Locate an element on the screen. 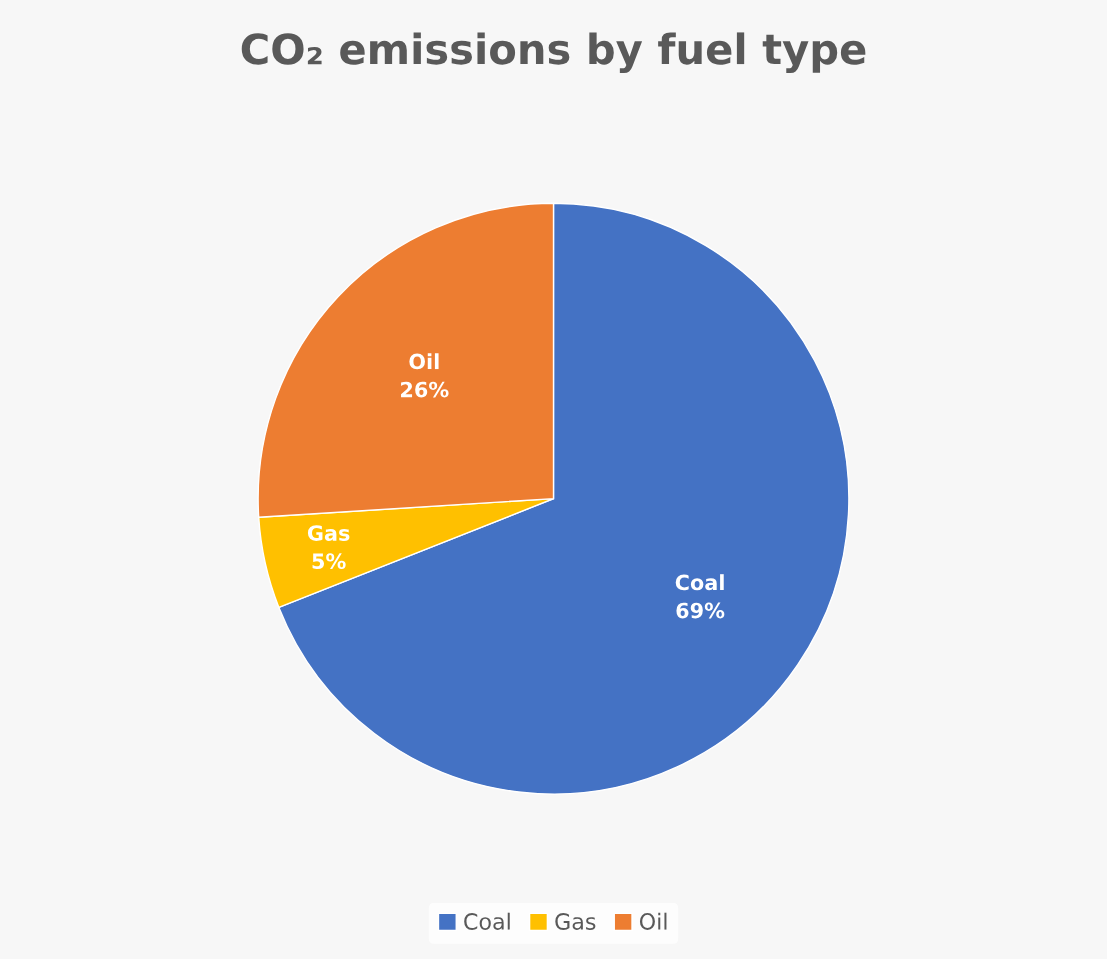 The height and width of the screenshot is (959, 1107). data-label: 26% is located at coordinates (425, 389).